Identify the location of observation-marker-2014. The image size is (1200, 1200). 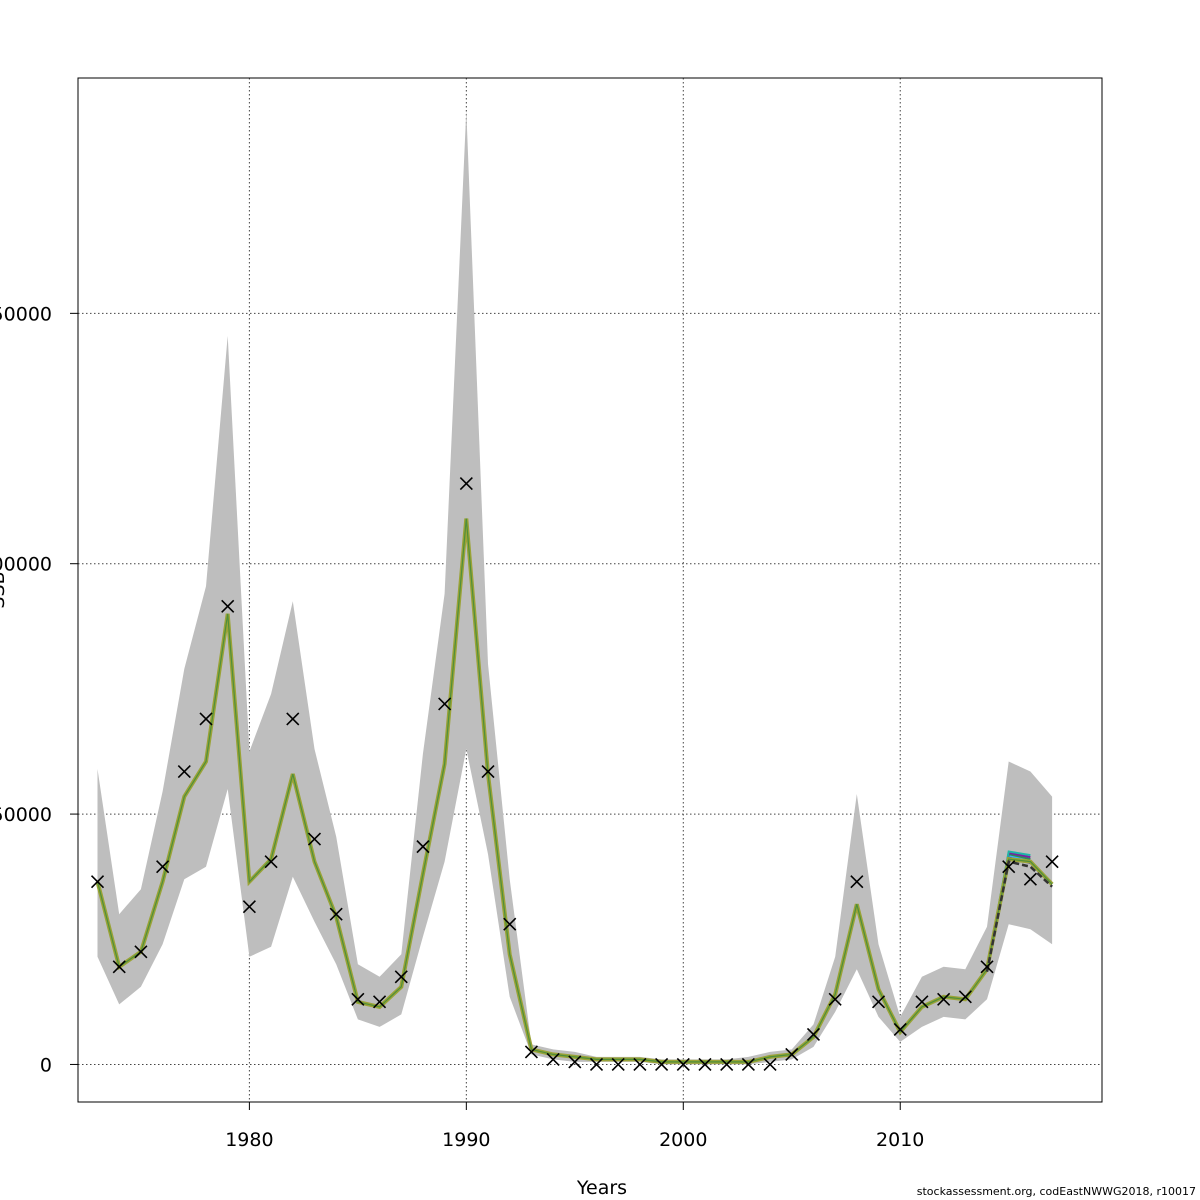
(987, 967).